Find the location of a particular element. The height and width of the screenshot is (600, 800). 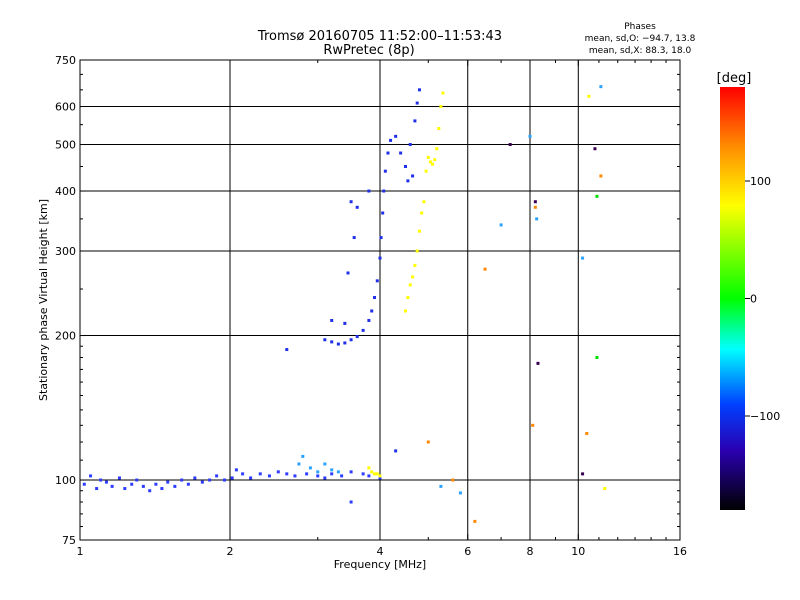

y-tick-label: 100 is located at coordinates (65, 480).